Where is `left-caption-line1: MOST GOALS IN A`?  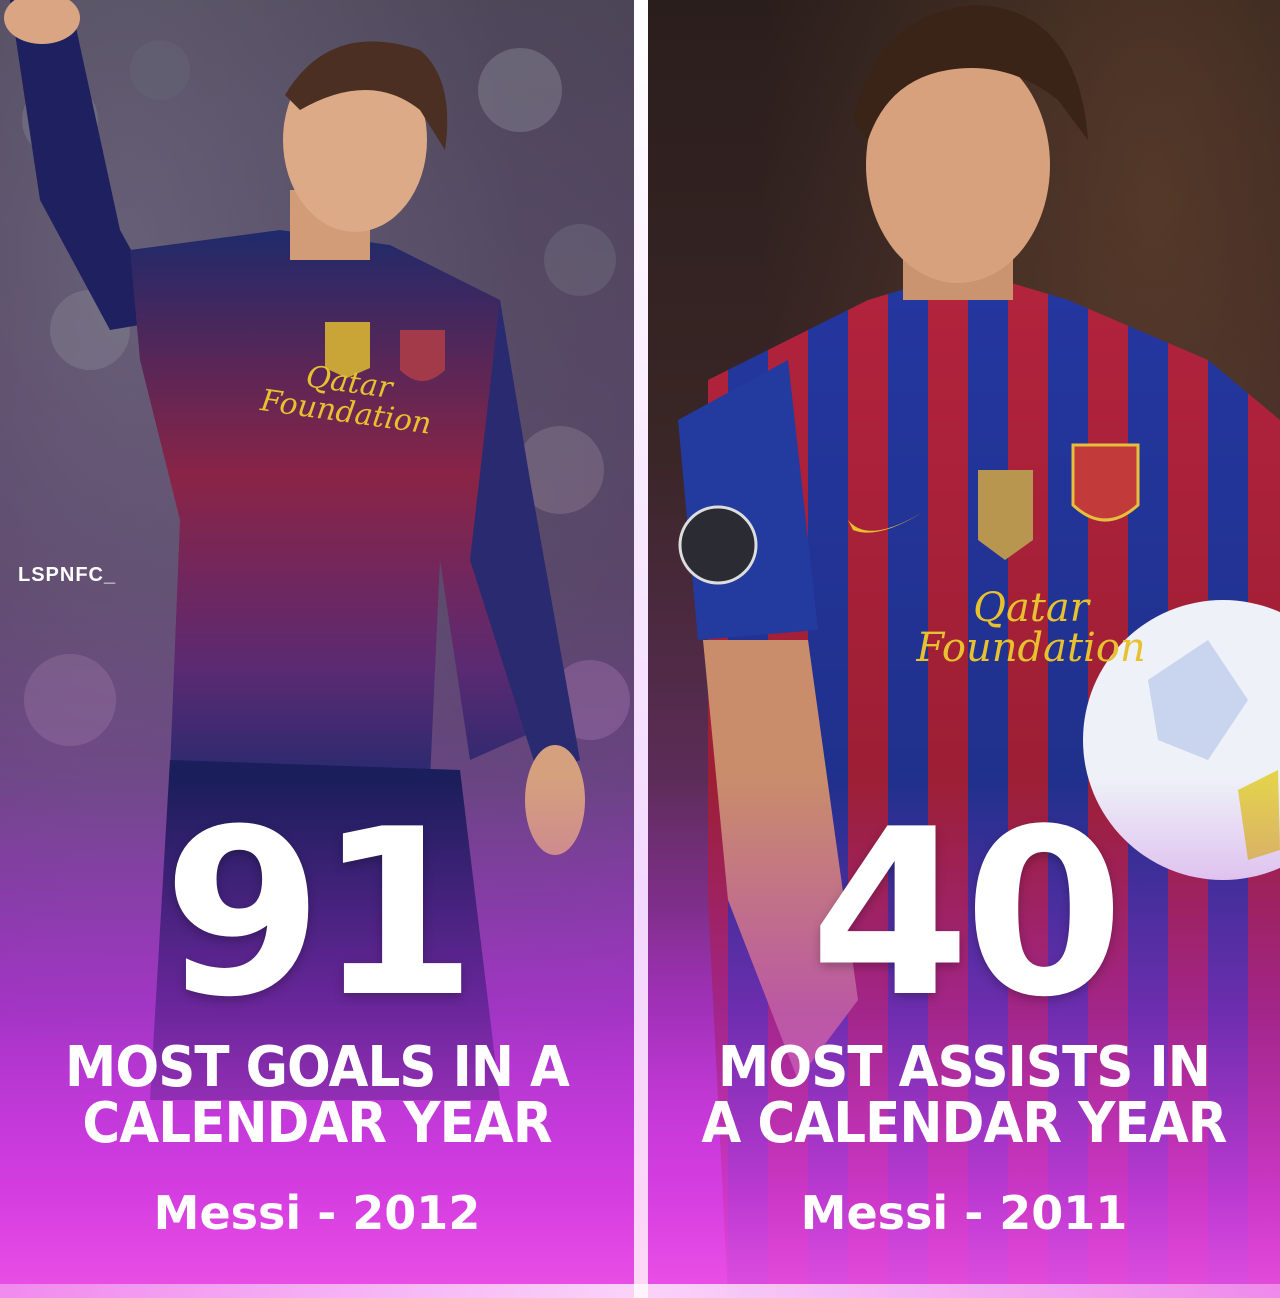
left-caption-line1: MOST GOALS IN A is located at coordinates (317, 1067).